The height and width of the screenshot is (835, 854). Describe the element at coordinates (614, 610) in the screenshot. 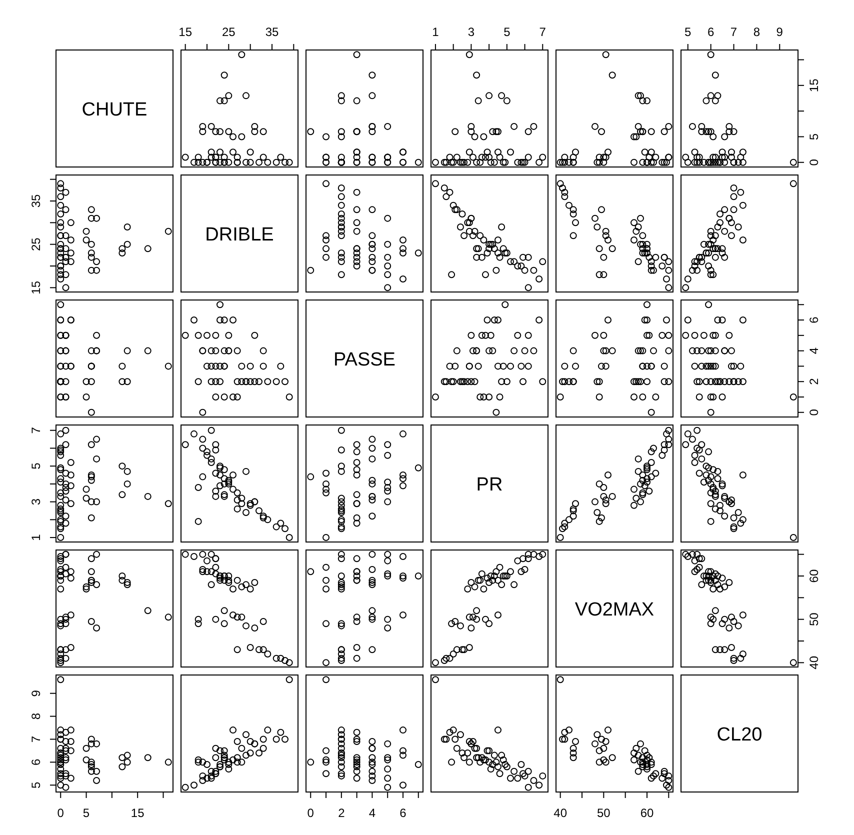

I see `text: VO2MAX` at that location.